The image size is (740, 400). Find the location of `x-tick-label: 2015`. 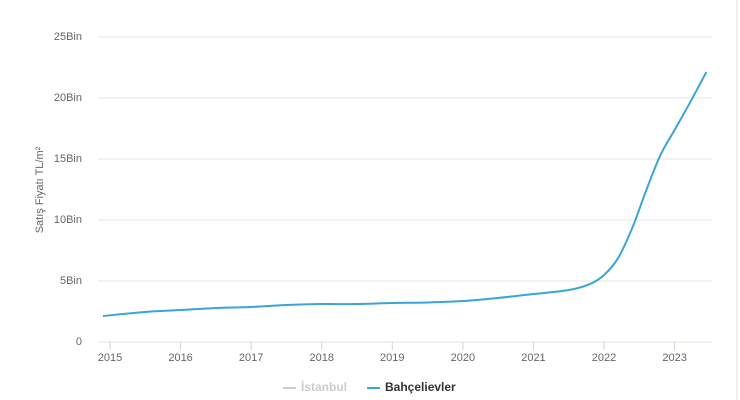

x-tick-label: 2015 is located at coordinates (110, 358).